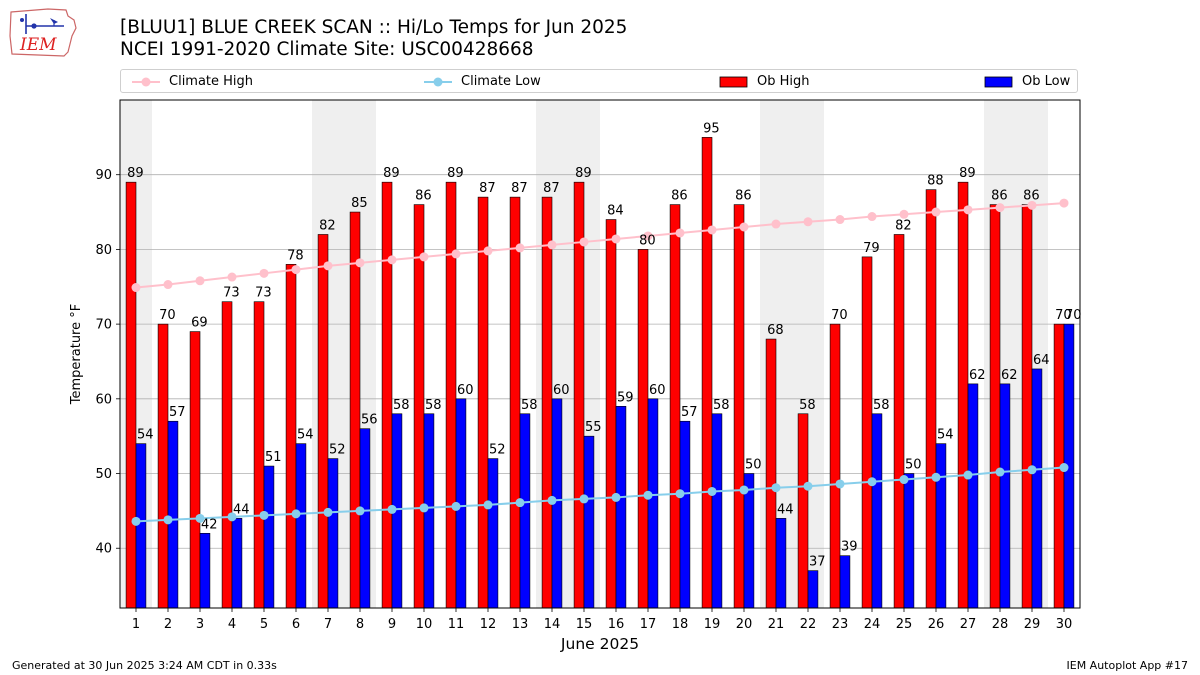 This screenshot has height=675, width=1200. I want to click on ob-high-label-23: 70, so click(839, 315).